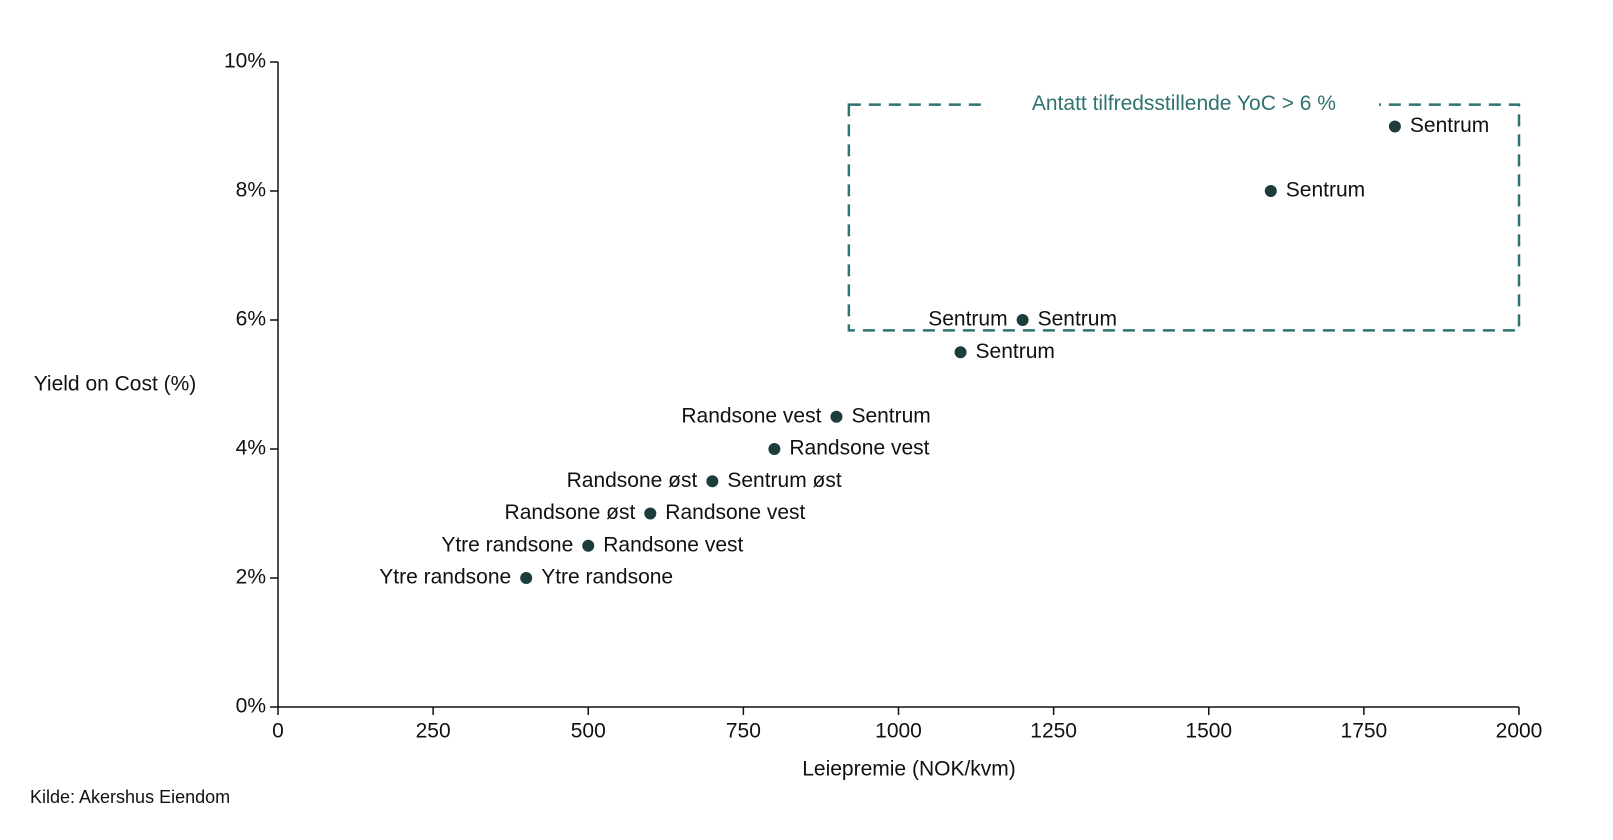 This screenshot has height=840, width=1613. Describe the element at coordinates (130, 797) in the screenshot. I see `source-note: Kilde: Akershus Eiendom` at that location.